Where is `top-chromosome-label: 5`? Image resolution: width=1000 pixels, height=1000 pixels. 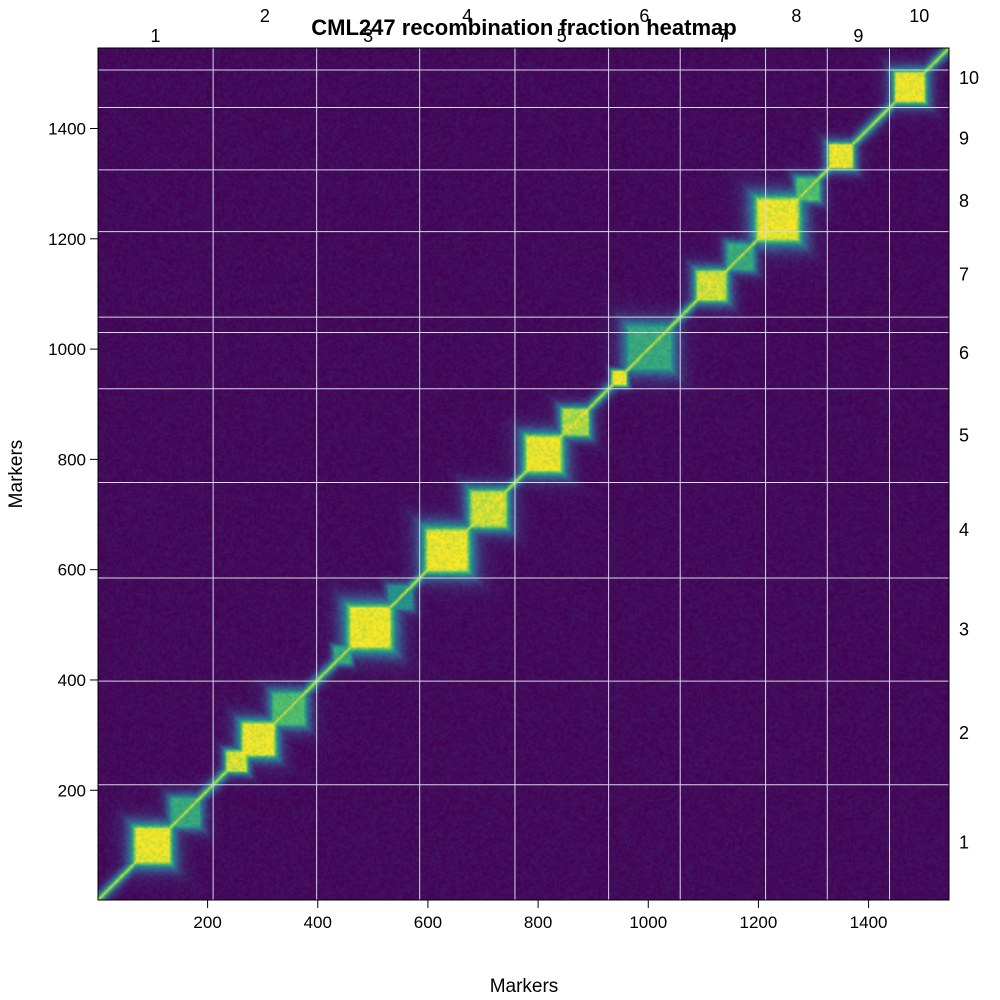
top-chromosome-label: 5 is located at coordinates (562, 36).